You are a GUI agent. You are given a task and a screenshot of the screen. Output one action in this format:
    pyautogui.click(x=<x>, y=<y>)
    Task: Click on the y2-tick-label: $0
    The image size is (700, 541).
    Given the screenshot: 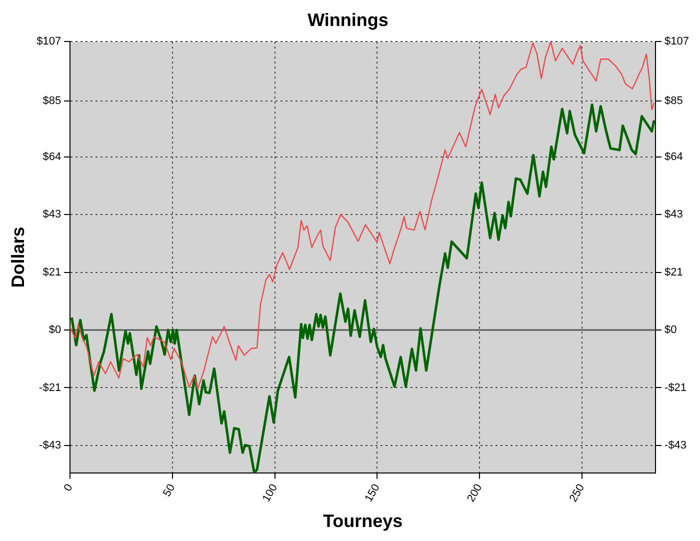 What is the action you would take?
    pyautogui.click(x=670, y=330)
    